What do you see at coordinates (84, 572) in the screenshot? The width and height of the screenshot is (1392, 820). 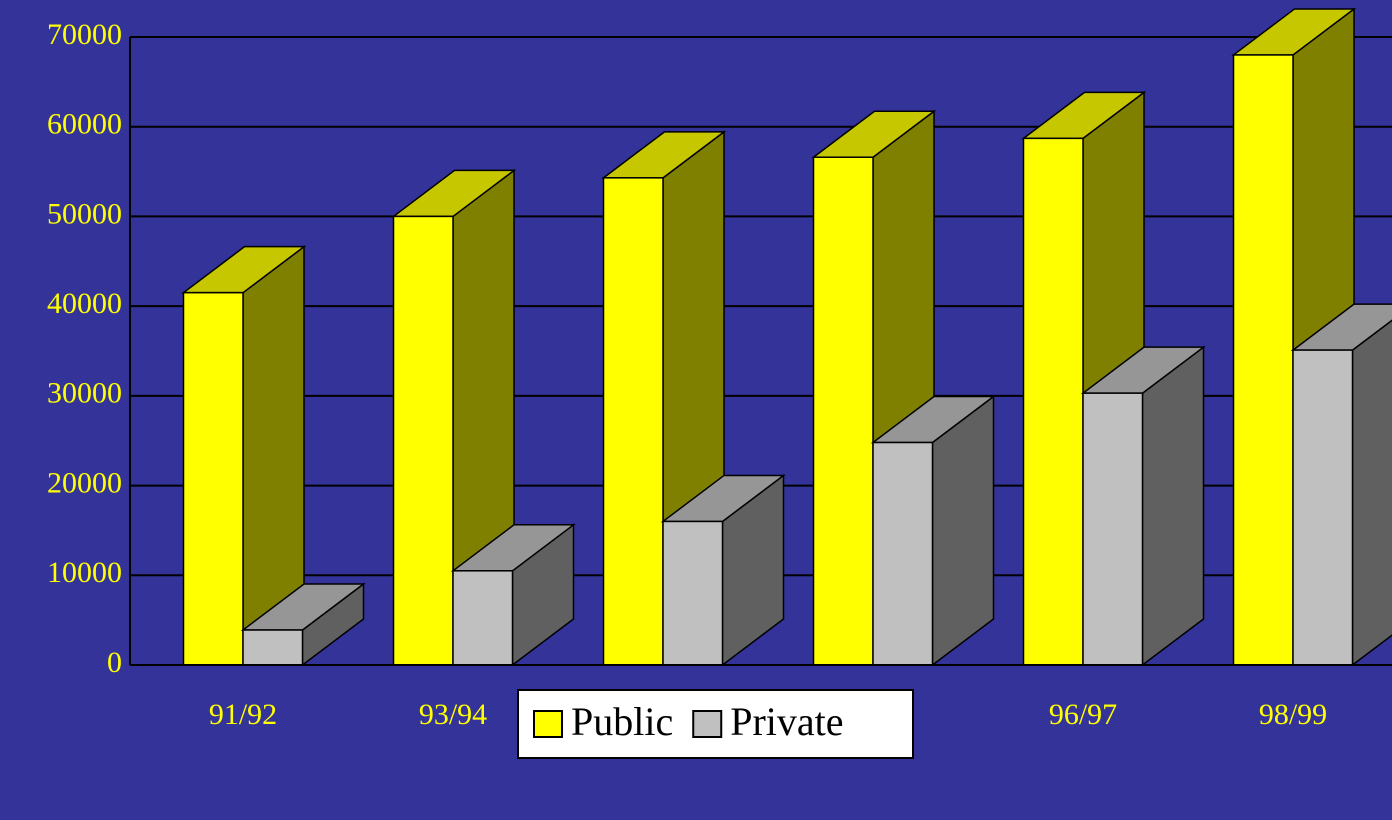 I see `y-tick-label: 10000` at bounding box center [84, 572].